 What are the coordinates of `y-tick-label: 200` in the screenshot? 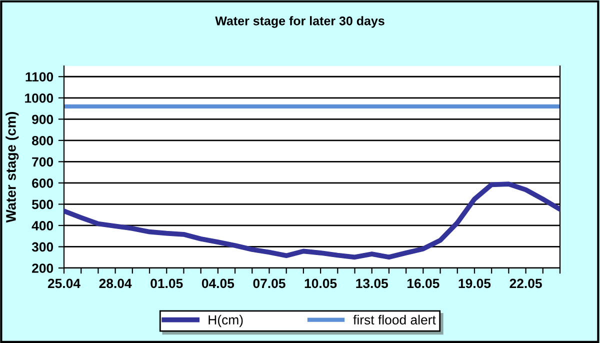 It's located at (43, 268).